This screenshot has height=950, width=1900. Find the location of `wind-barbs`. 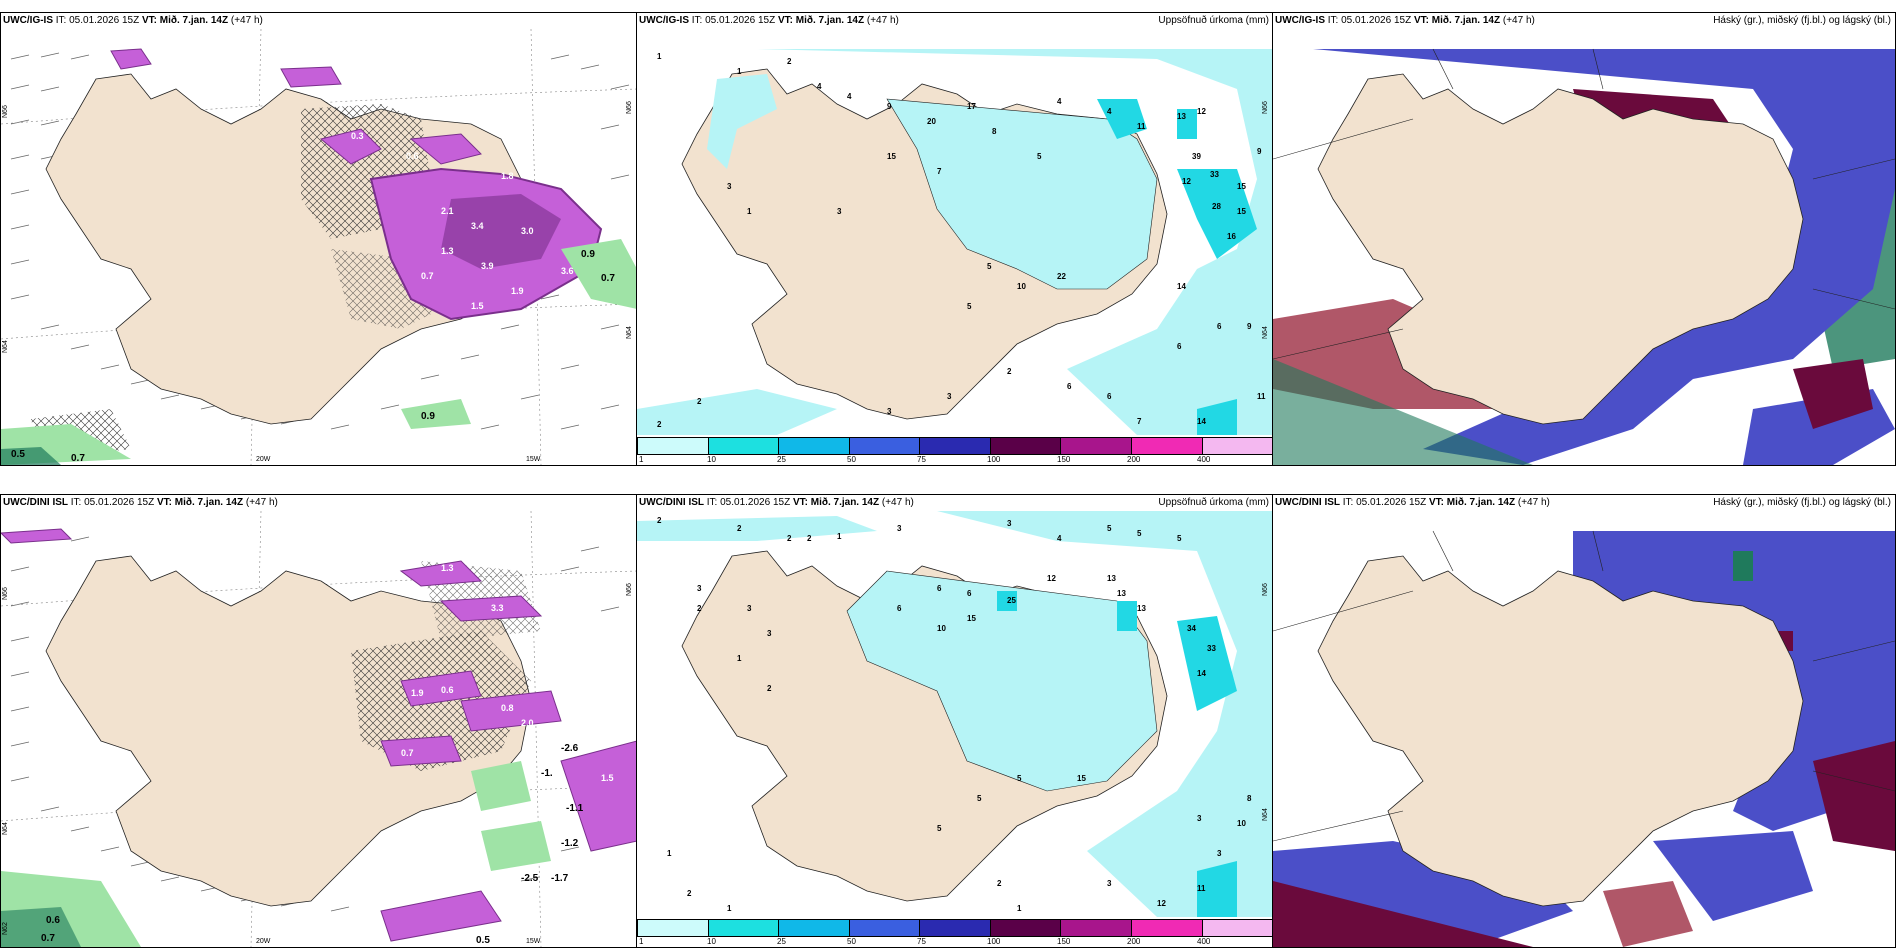

wind-barbs is located at coordinates (320, 241).